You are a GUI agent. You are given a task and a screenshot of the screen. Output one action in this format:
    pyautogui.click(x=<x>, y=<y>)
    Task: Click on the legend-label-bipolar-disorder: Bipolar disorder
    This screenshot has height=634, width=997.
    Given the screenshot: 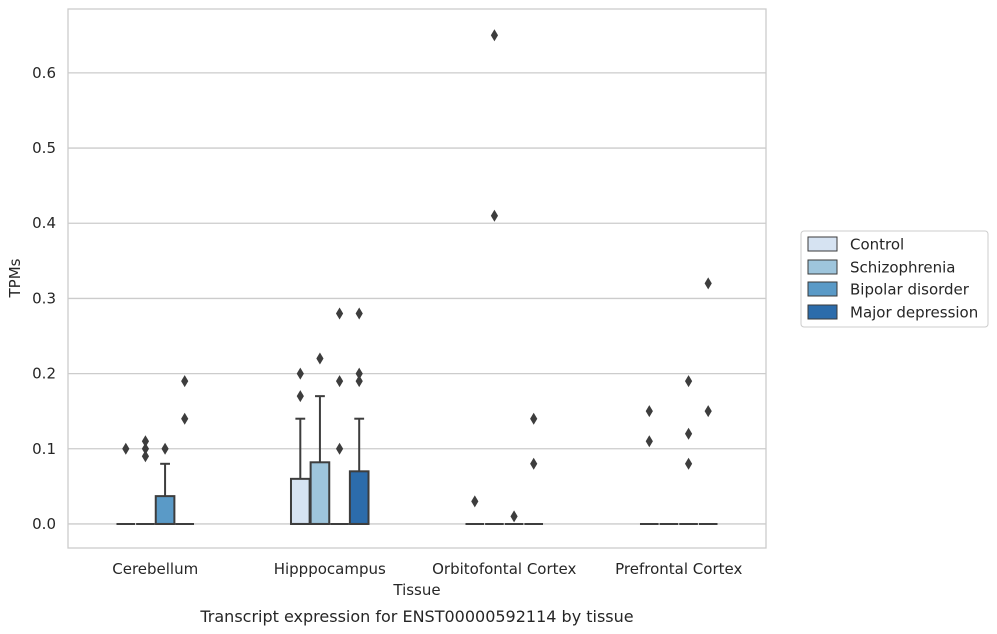 What is the action you would take?
    pyautogui.click(x=910, y=290)
    